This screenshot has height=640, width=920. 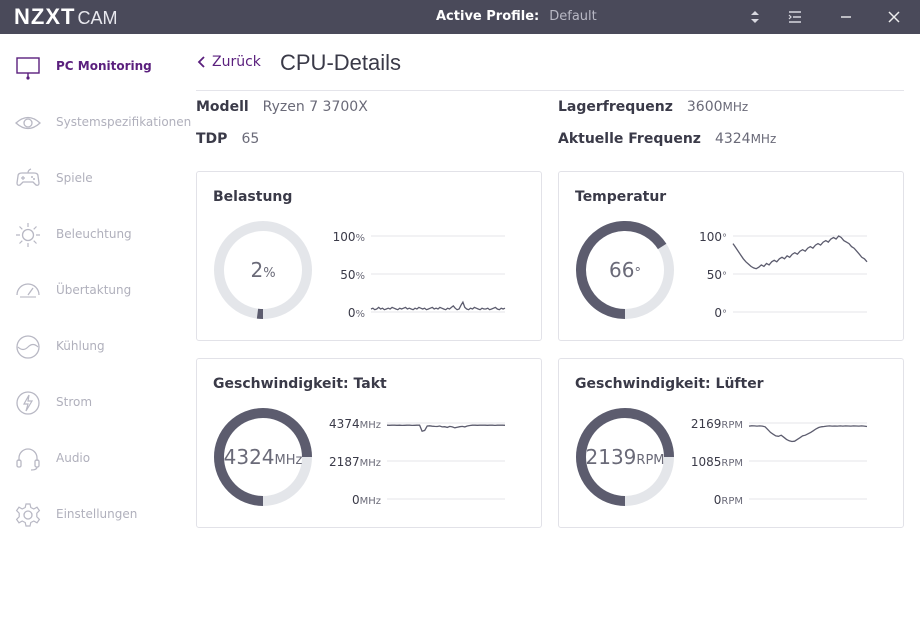 What do you see at coordinates (124, 122) in the screenshot?
I see `sidebar-item-label: Systemspezifikationen` at bounding box center [124, 122].